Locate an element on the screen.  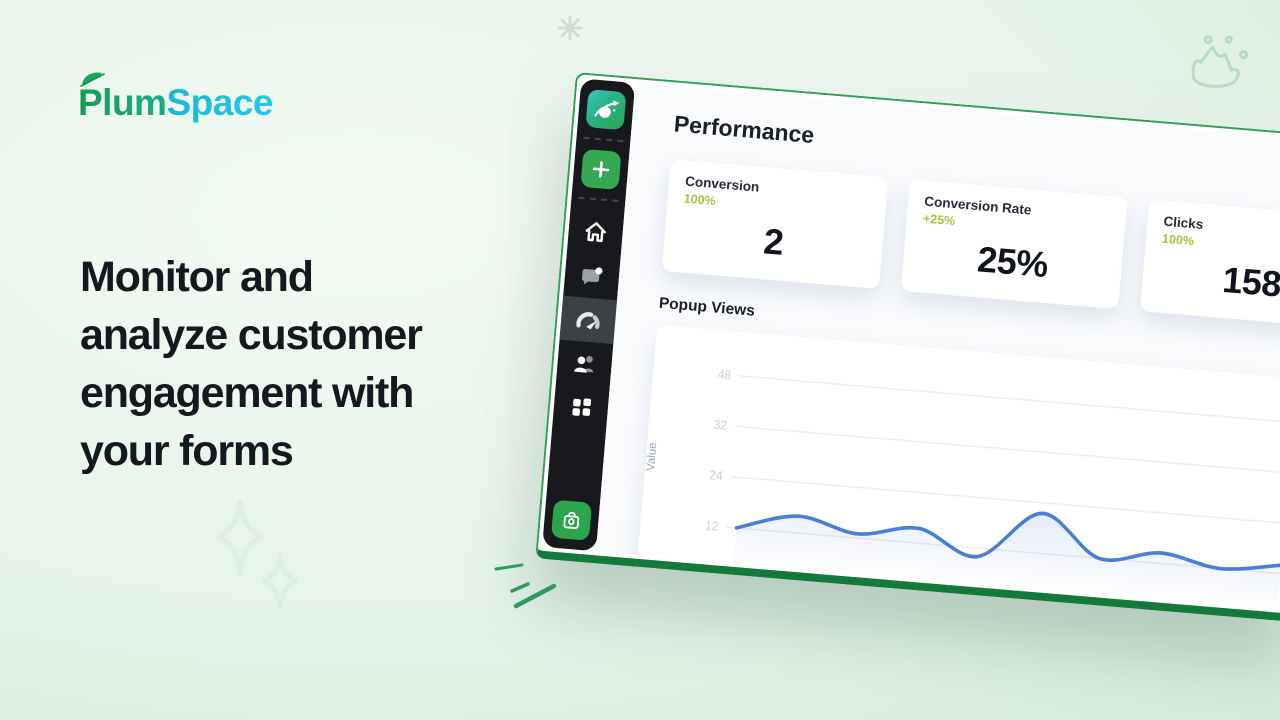
sidebar-item-shop is located at coordinates (571, 520).